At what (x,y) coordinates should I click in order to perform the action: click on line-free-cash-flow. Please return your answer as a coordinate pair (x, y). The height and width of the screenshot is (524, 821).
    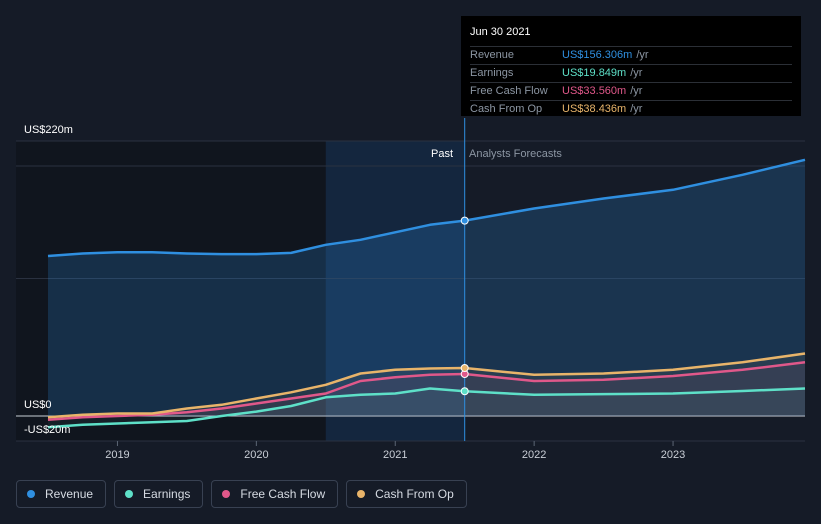
    Looking at the image, I should click on (426, 391).